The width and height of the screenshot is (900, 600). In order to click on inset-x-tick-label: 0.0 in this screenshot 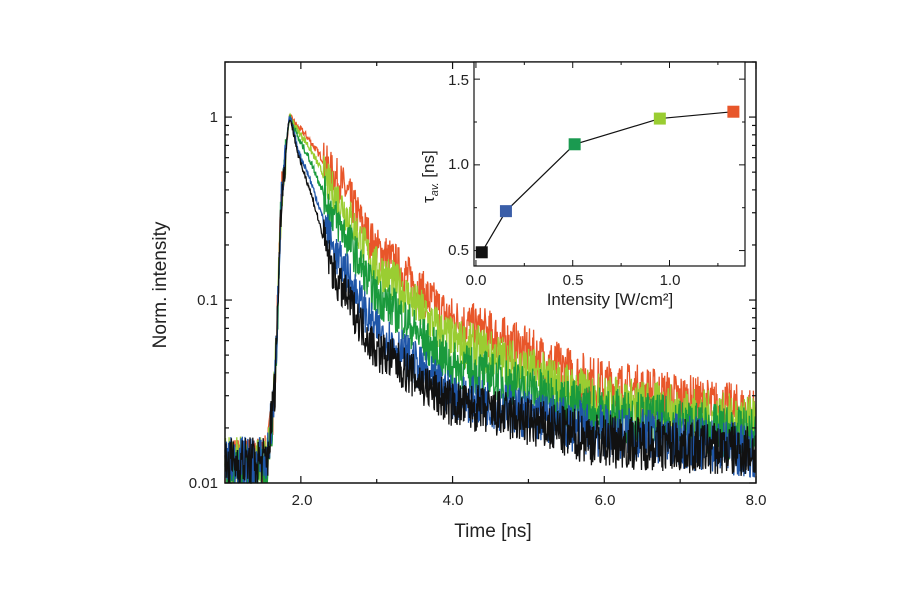, I will do `click(476, 280)`.